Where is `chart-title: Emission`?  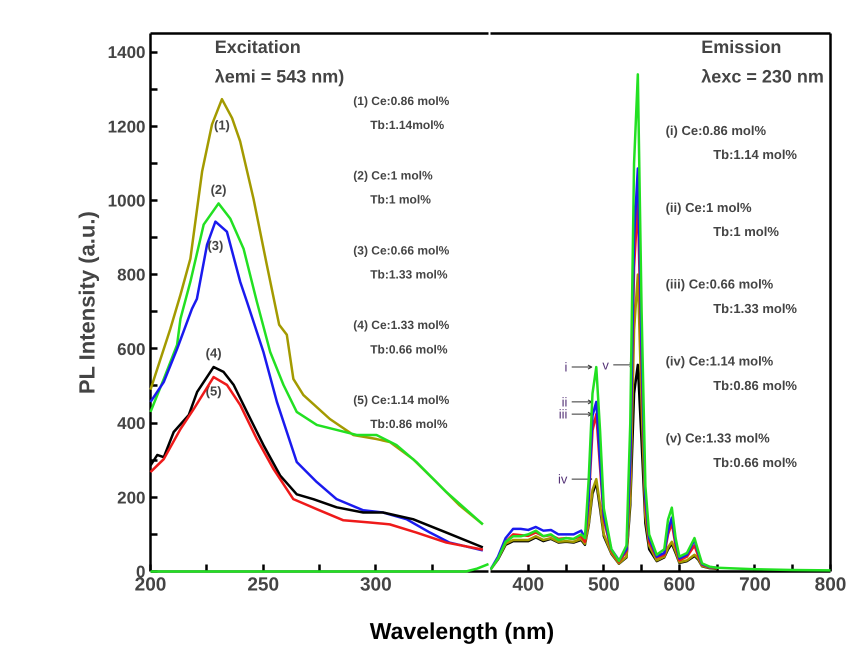
chart-title: Emission is located at coordinates (741, 46).